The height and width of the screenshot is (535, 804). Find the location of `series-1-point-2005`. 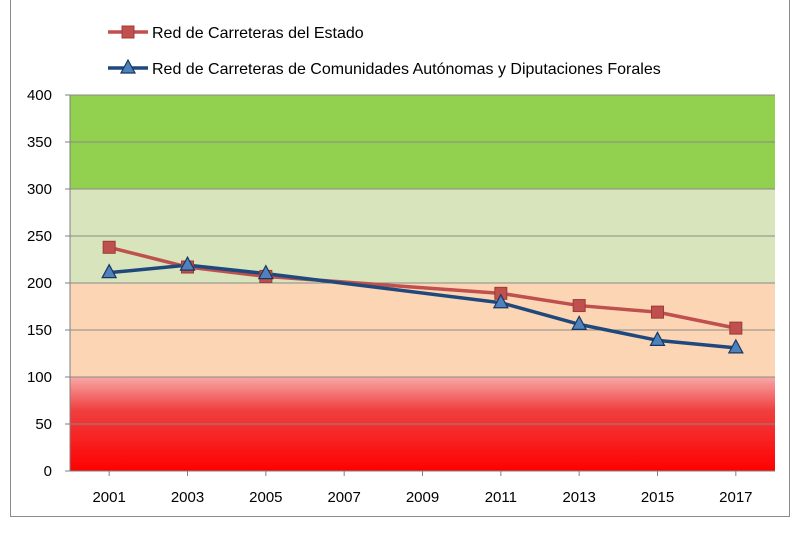

series-1-point-2005 is located at coordinates (265, 272).